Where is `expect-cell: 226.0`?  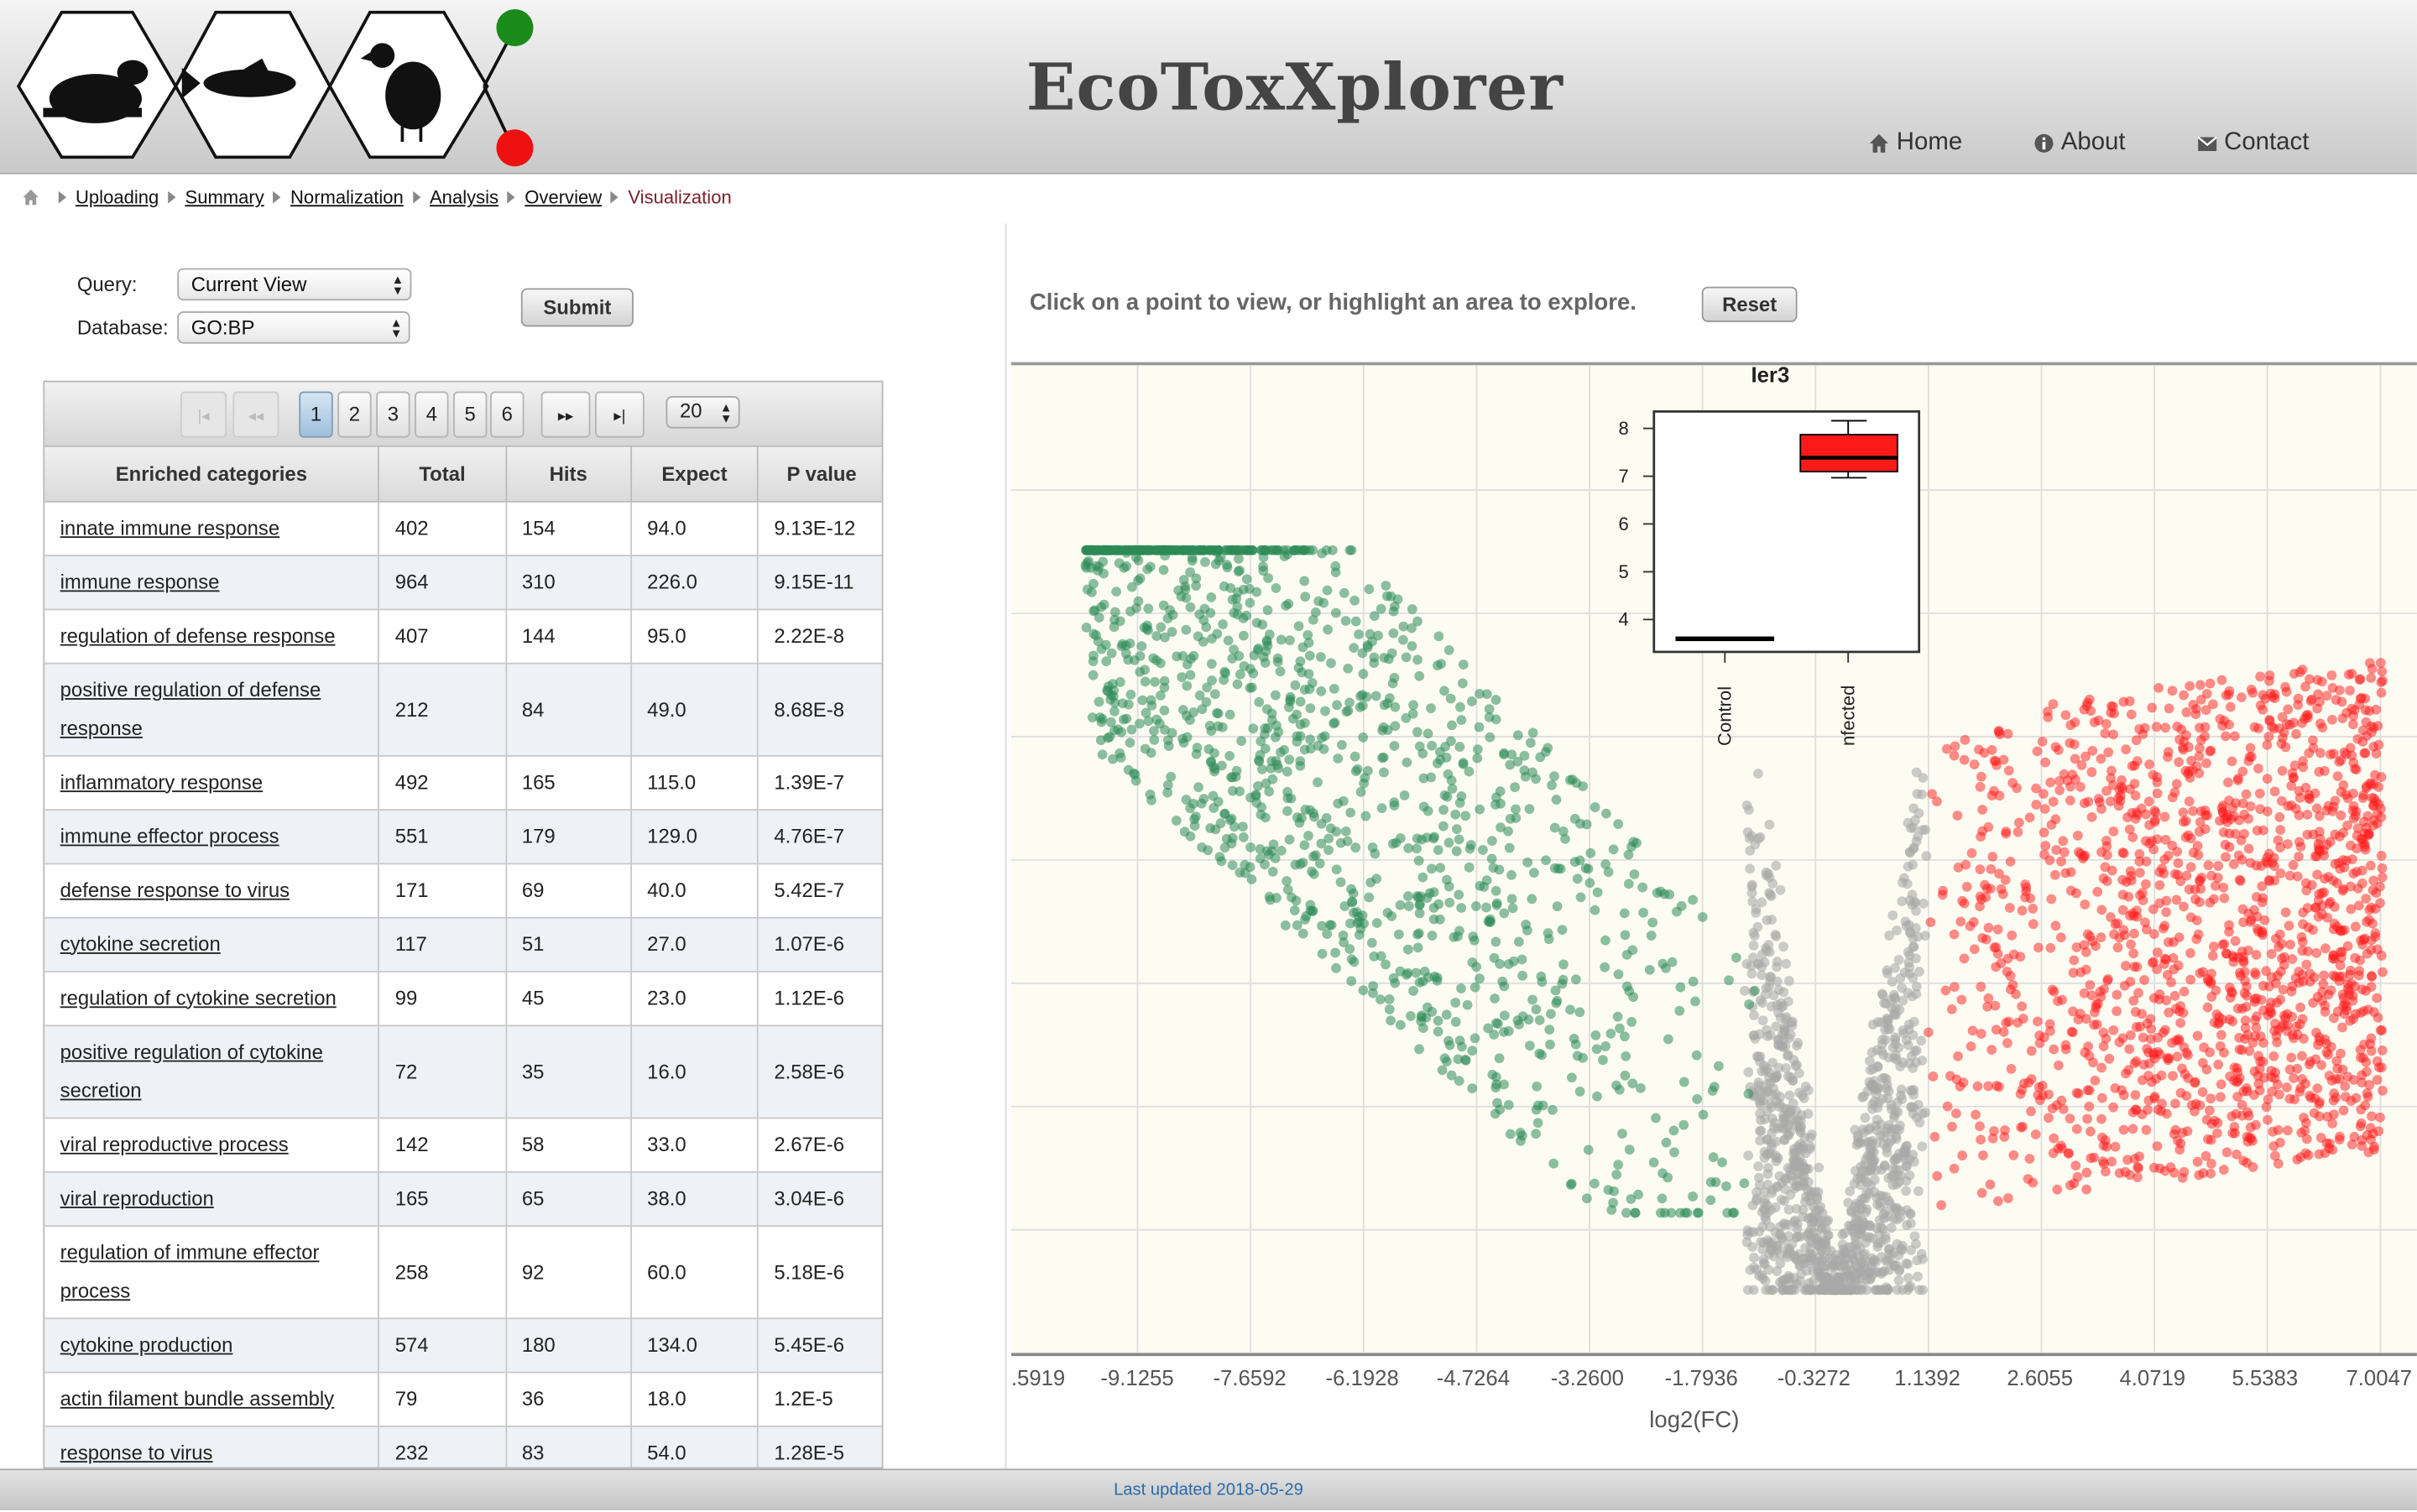 expect-cell: 226.0 is located at coordinates (694, 583).